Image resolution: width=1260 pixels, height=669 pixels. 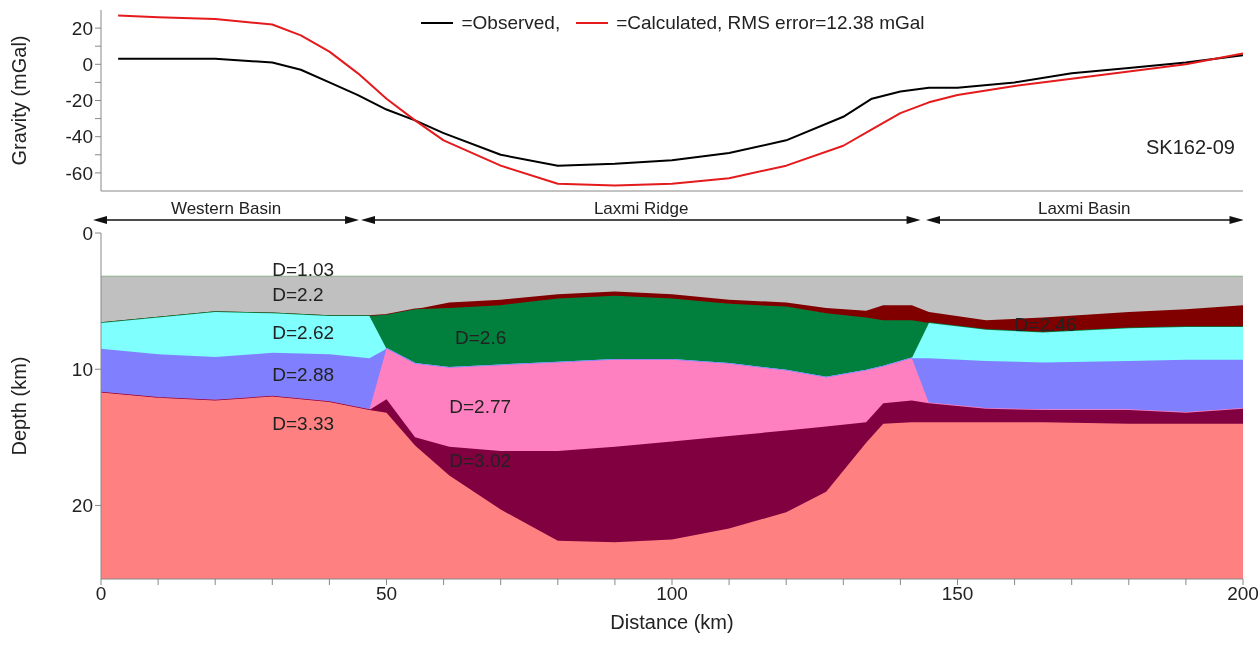 I want to click on annotation: SK162-09, so click(x=1190, y=147).